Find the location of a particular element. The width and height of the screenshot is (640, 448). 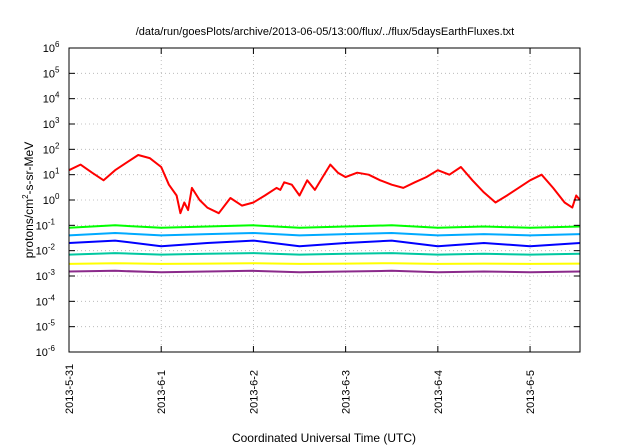

y-tick-label: 10¹ is located at coordinates (51, 174).